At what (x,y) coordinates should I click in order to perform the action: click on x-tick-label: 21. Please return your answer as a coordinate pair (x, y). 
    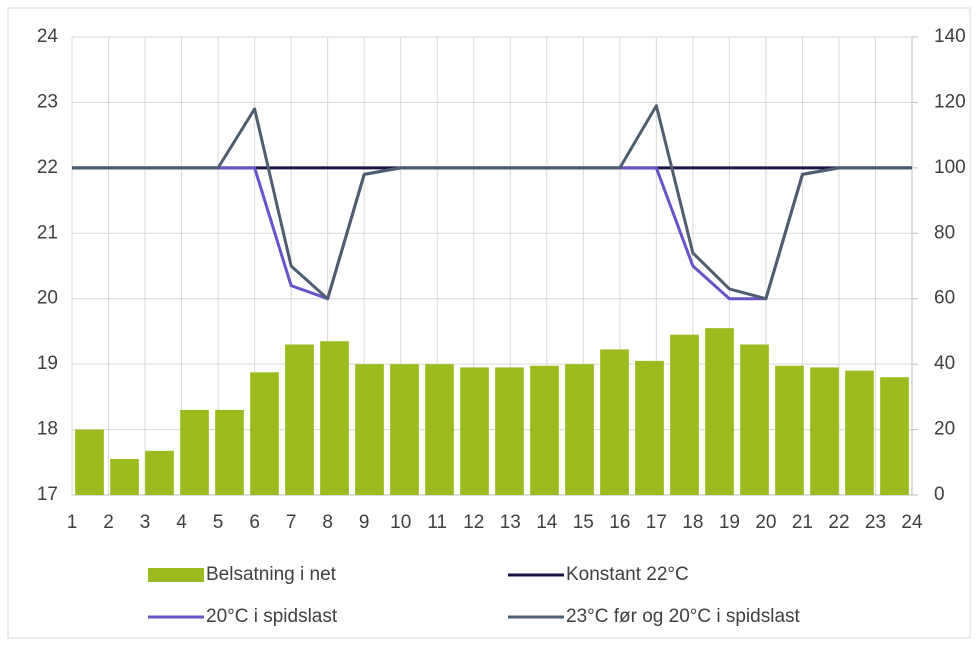
    Looking at the image, I should click on (802, 522).